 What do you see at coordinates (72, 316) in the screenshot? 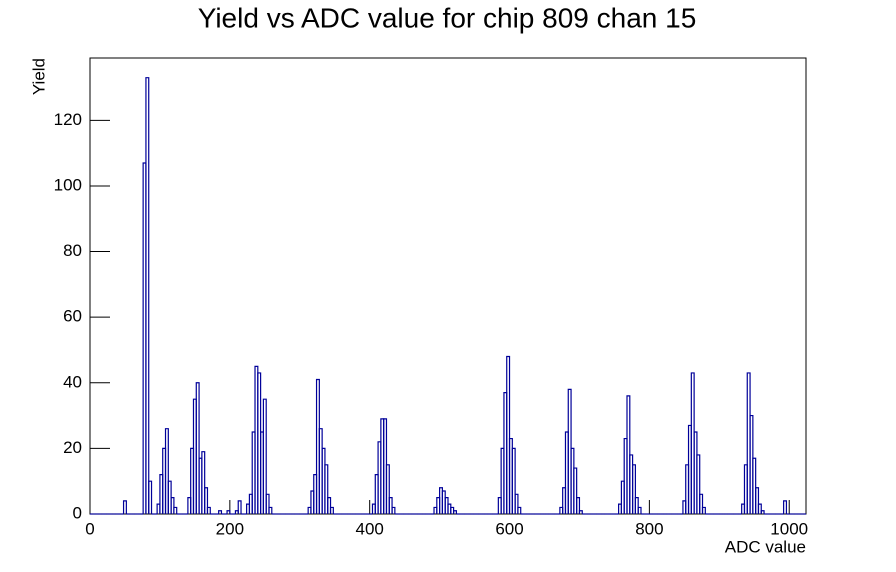
I see `y-tick-label: 60` at bounding box center [72, 316].